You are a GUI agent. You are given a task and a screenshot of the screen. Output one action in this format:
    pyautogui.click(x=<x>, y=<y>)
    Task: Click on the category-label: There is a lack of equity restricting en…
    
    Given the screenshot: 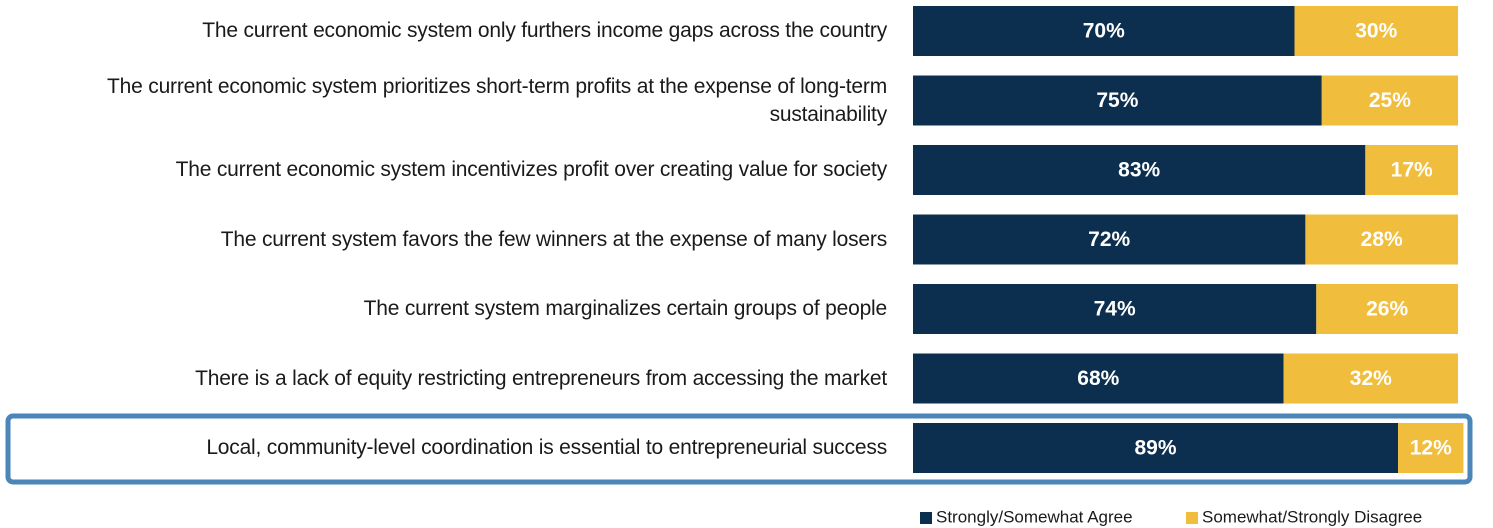 What is the action you would take?
    pyautogui.click(x=541, y=378)
    